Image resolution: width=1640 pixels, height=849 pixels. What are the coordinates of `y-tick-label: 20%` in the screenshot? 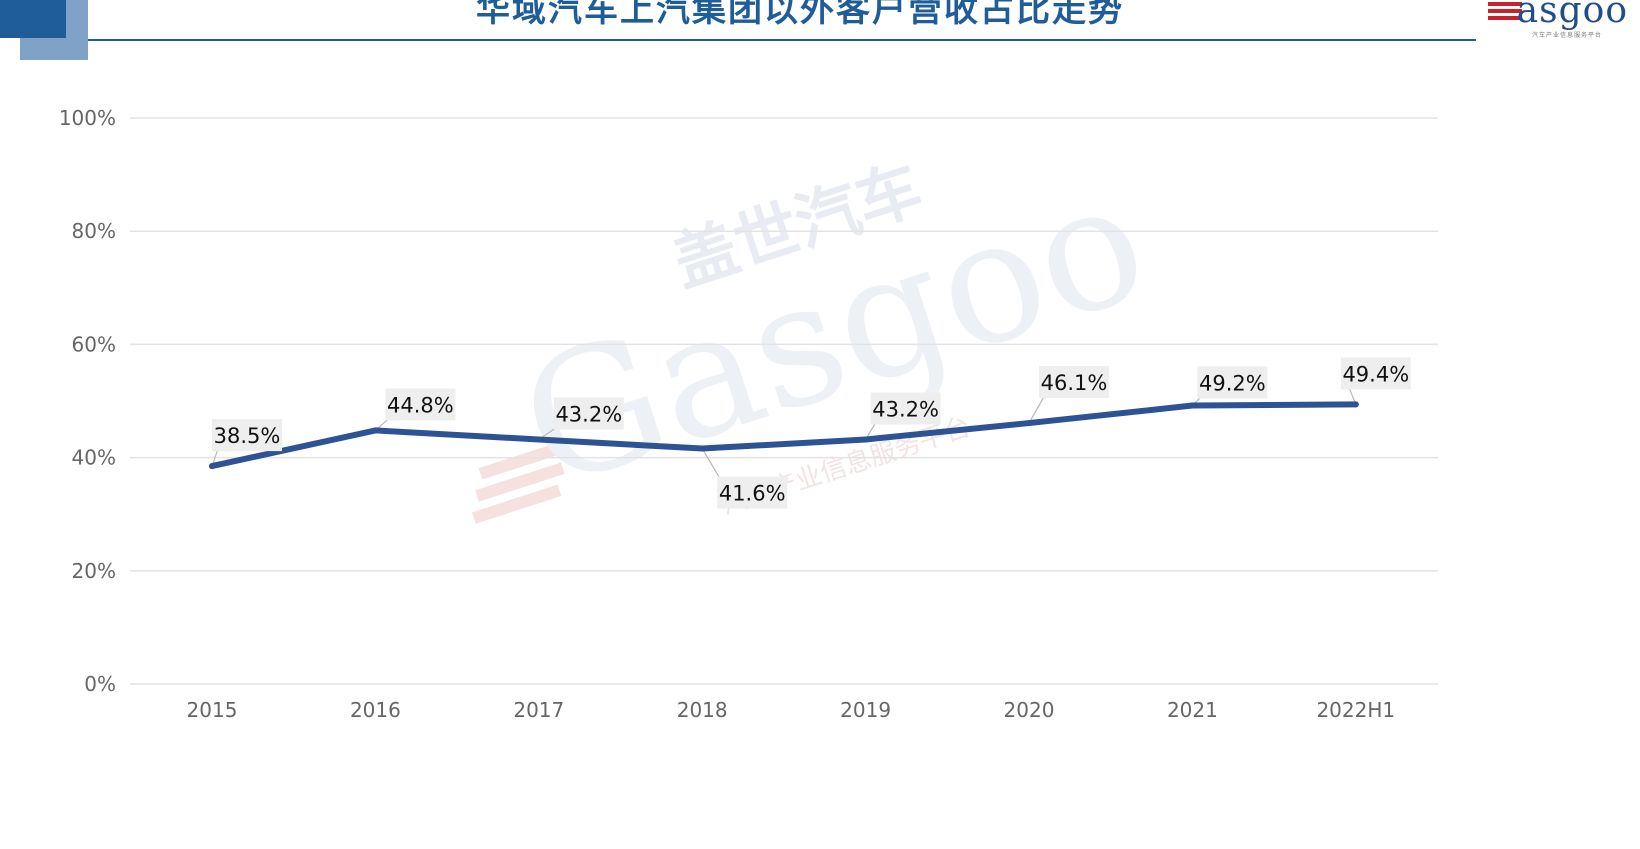 It's located at (94, 571).